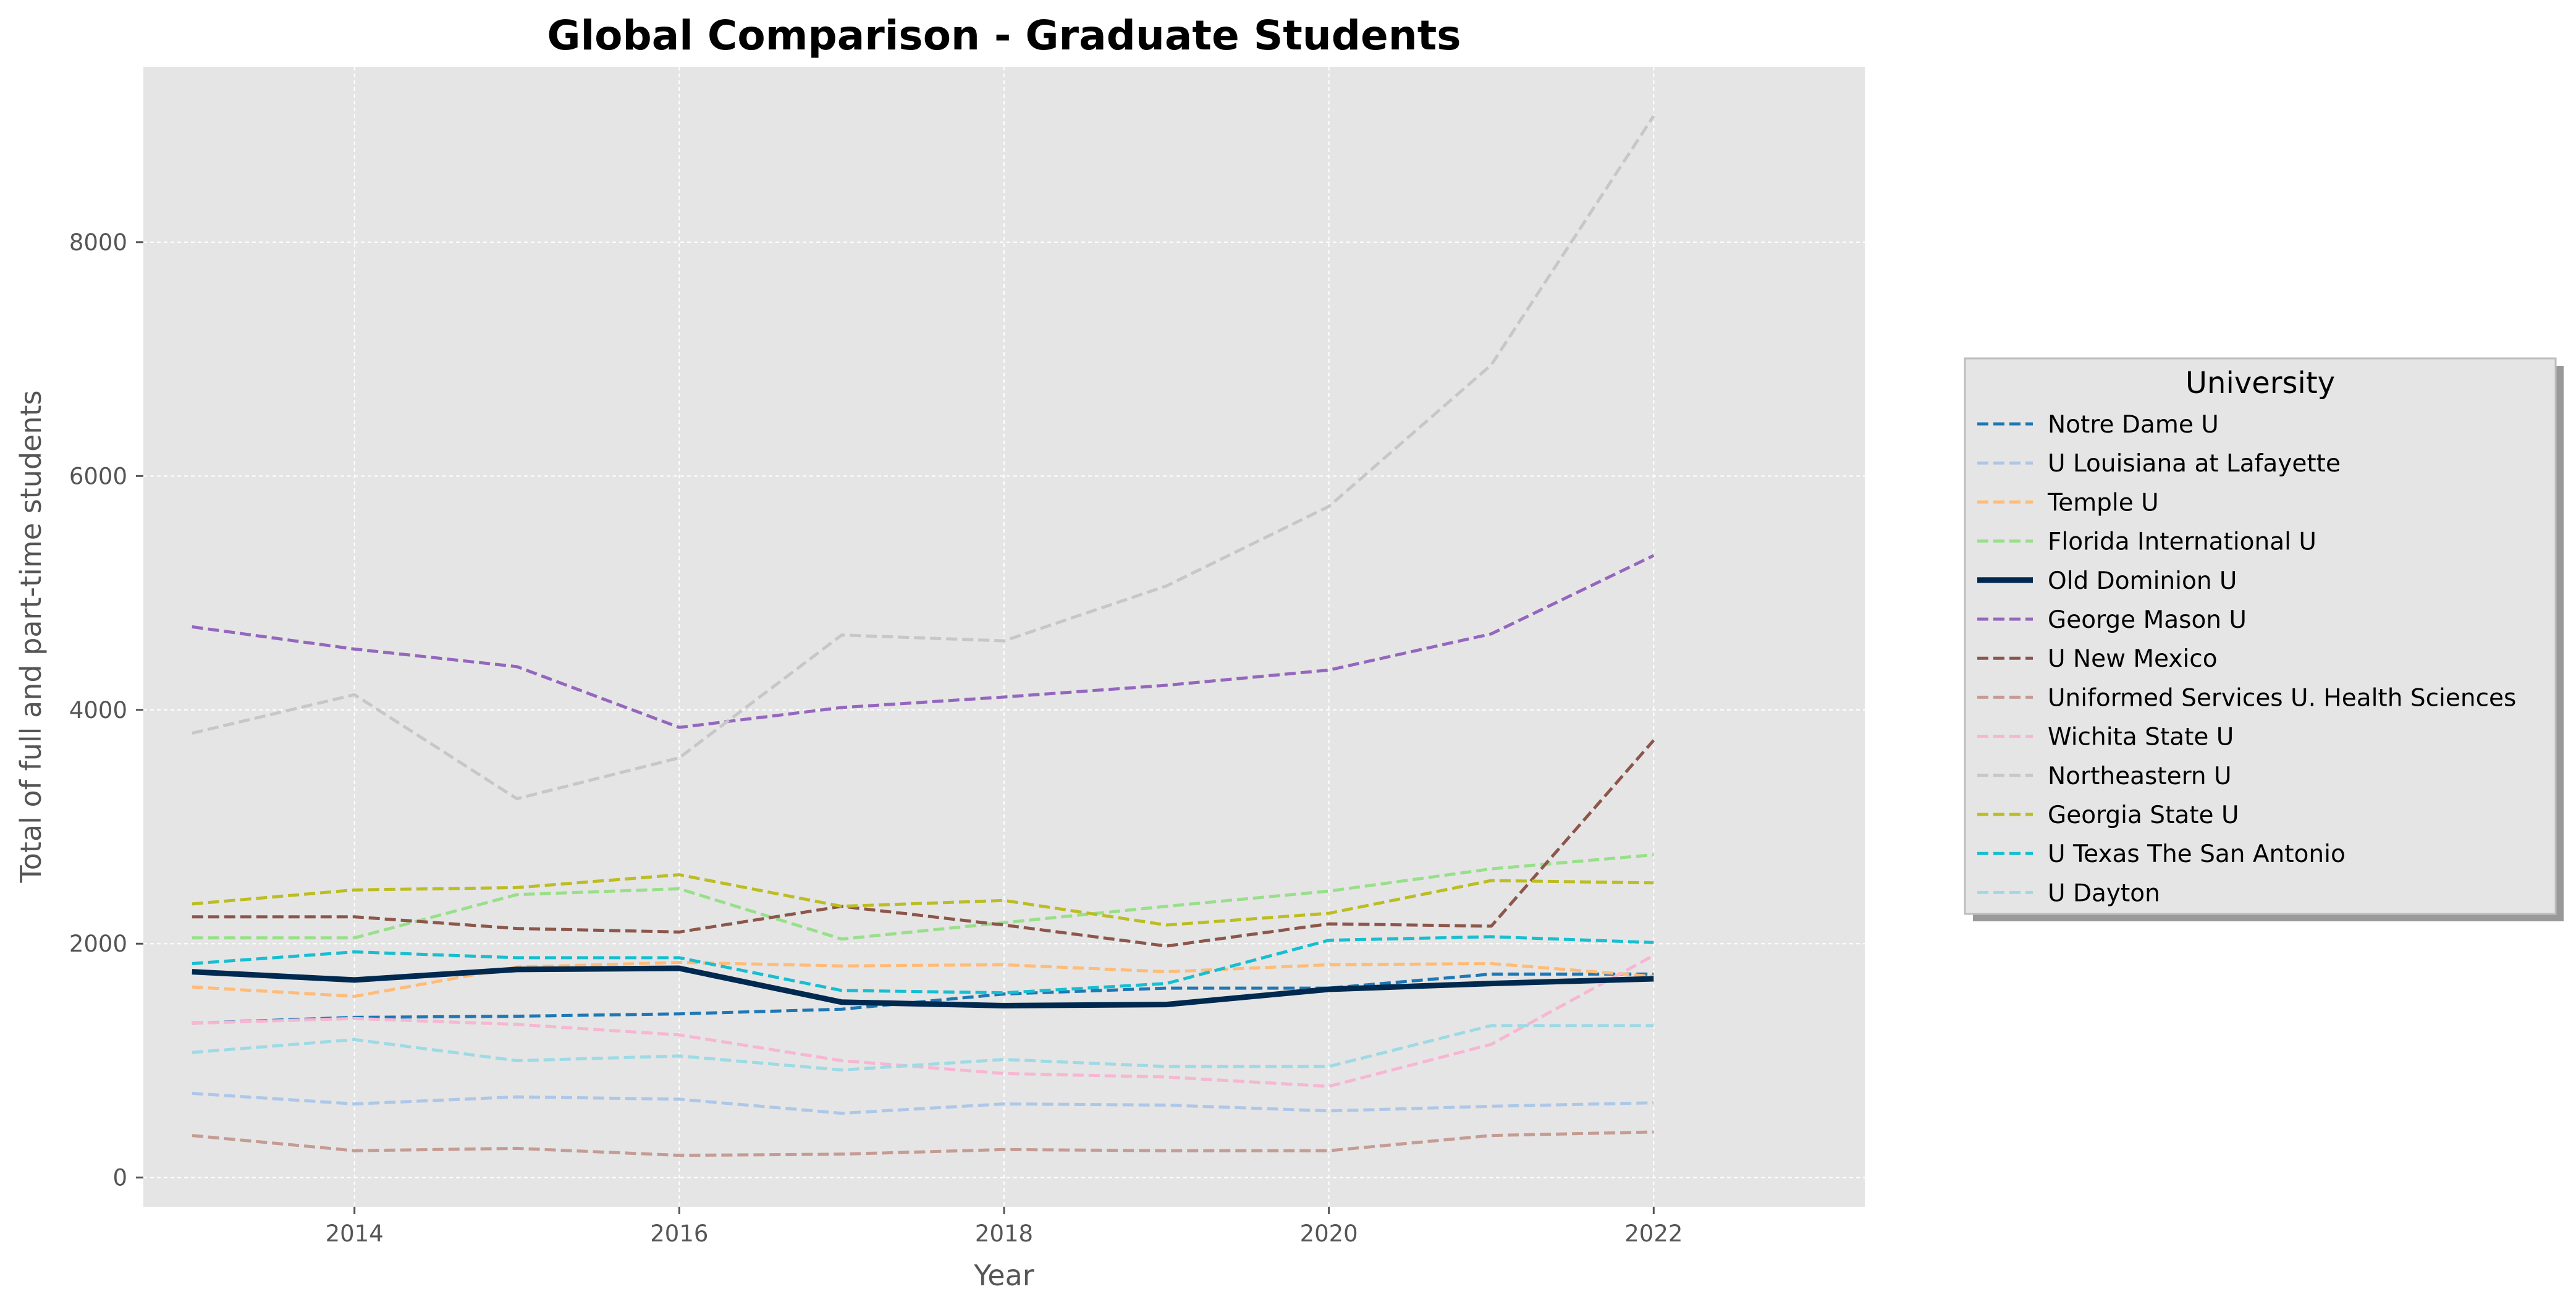 The height and width of the screenshot is (1310, 2576). I want to click on chart-title: Global Comparison - Graduate Students, so click(1004, 36).